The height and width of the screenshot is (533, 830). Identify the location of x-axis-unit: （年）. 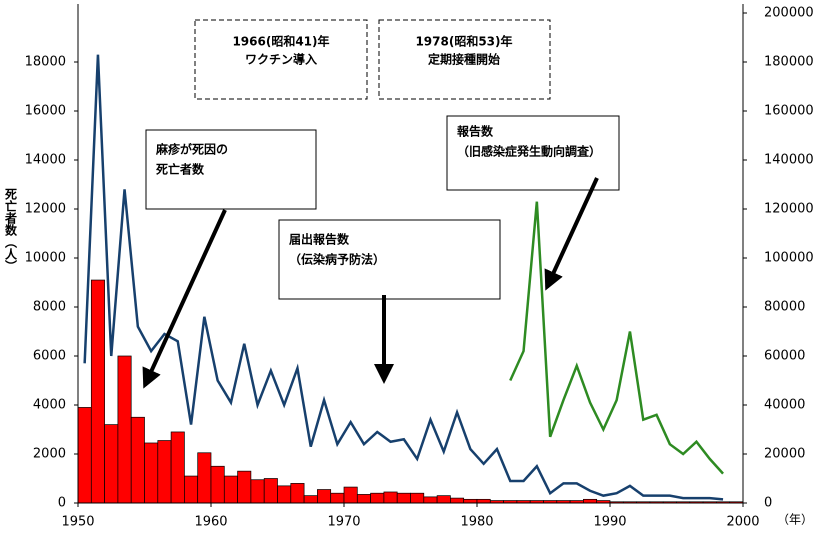
(795, 520).